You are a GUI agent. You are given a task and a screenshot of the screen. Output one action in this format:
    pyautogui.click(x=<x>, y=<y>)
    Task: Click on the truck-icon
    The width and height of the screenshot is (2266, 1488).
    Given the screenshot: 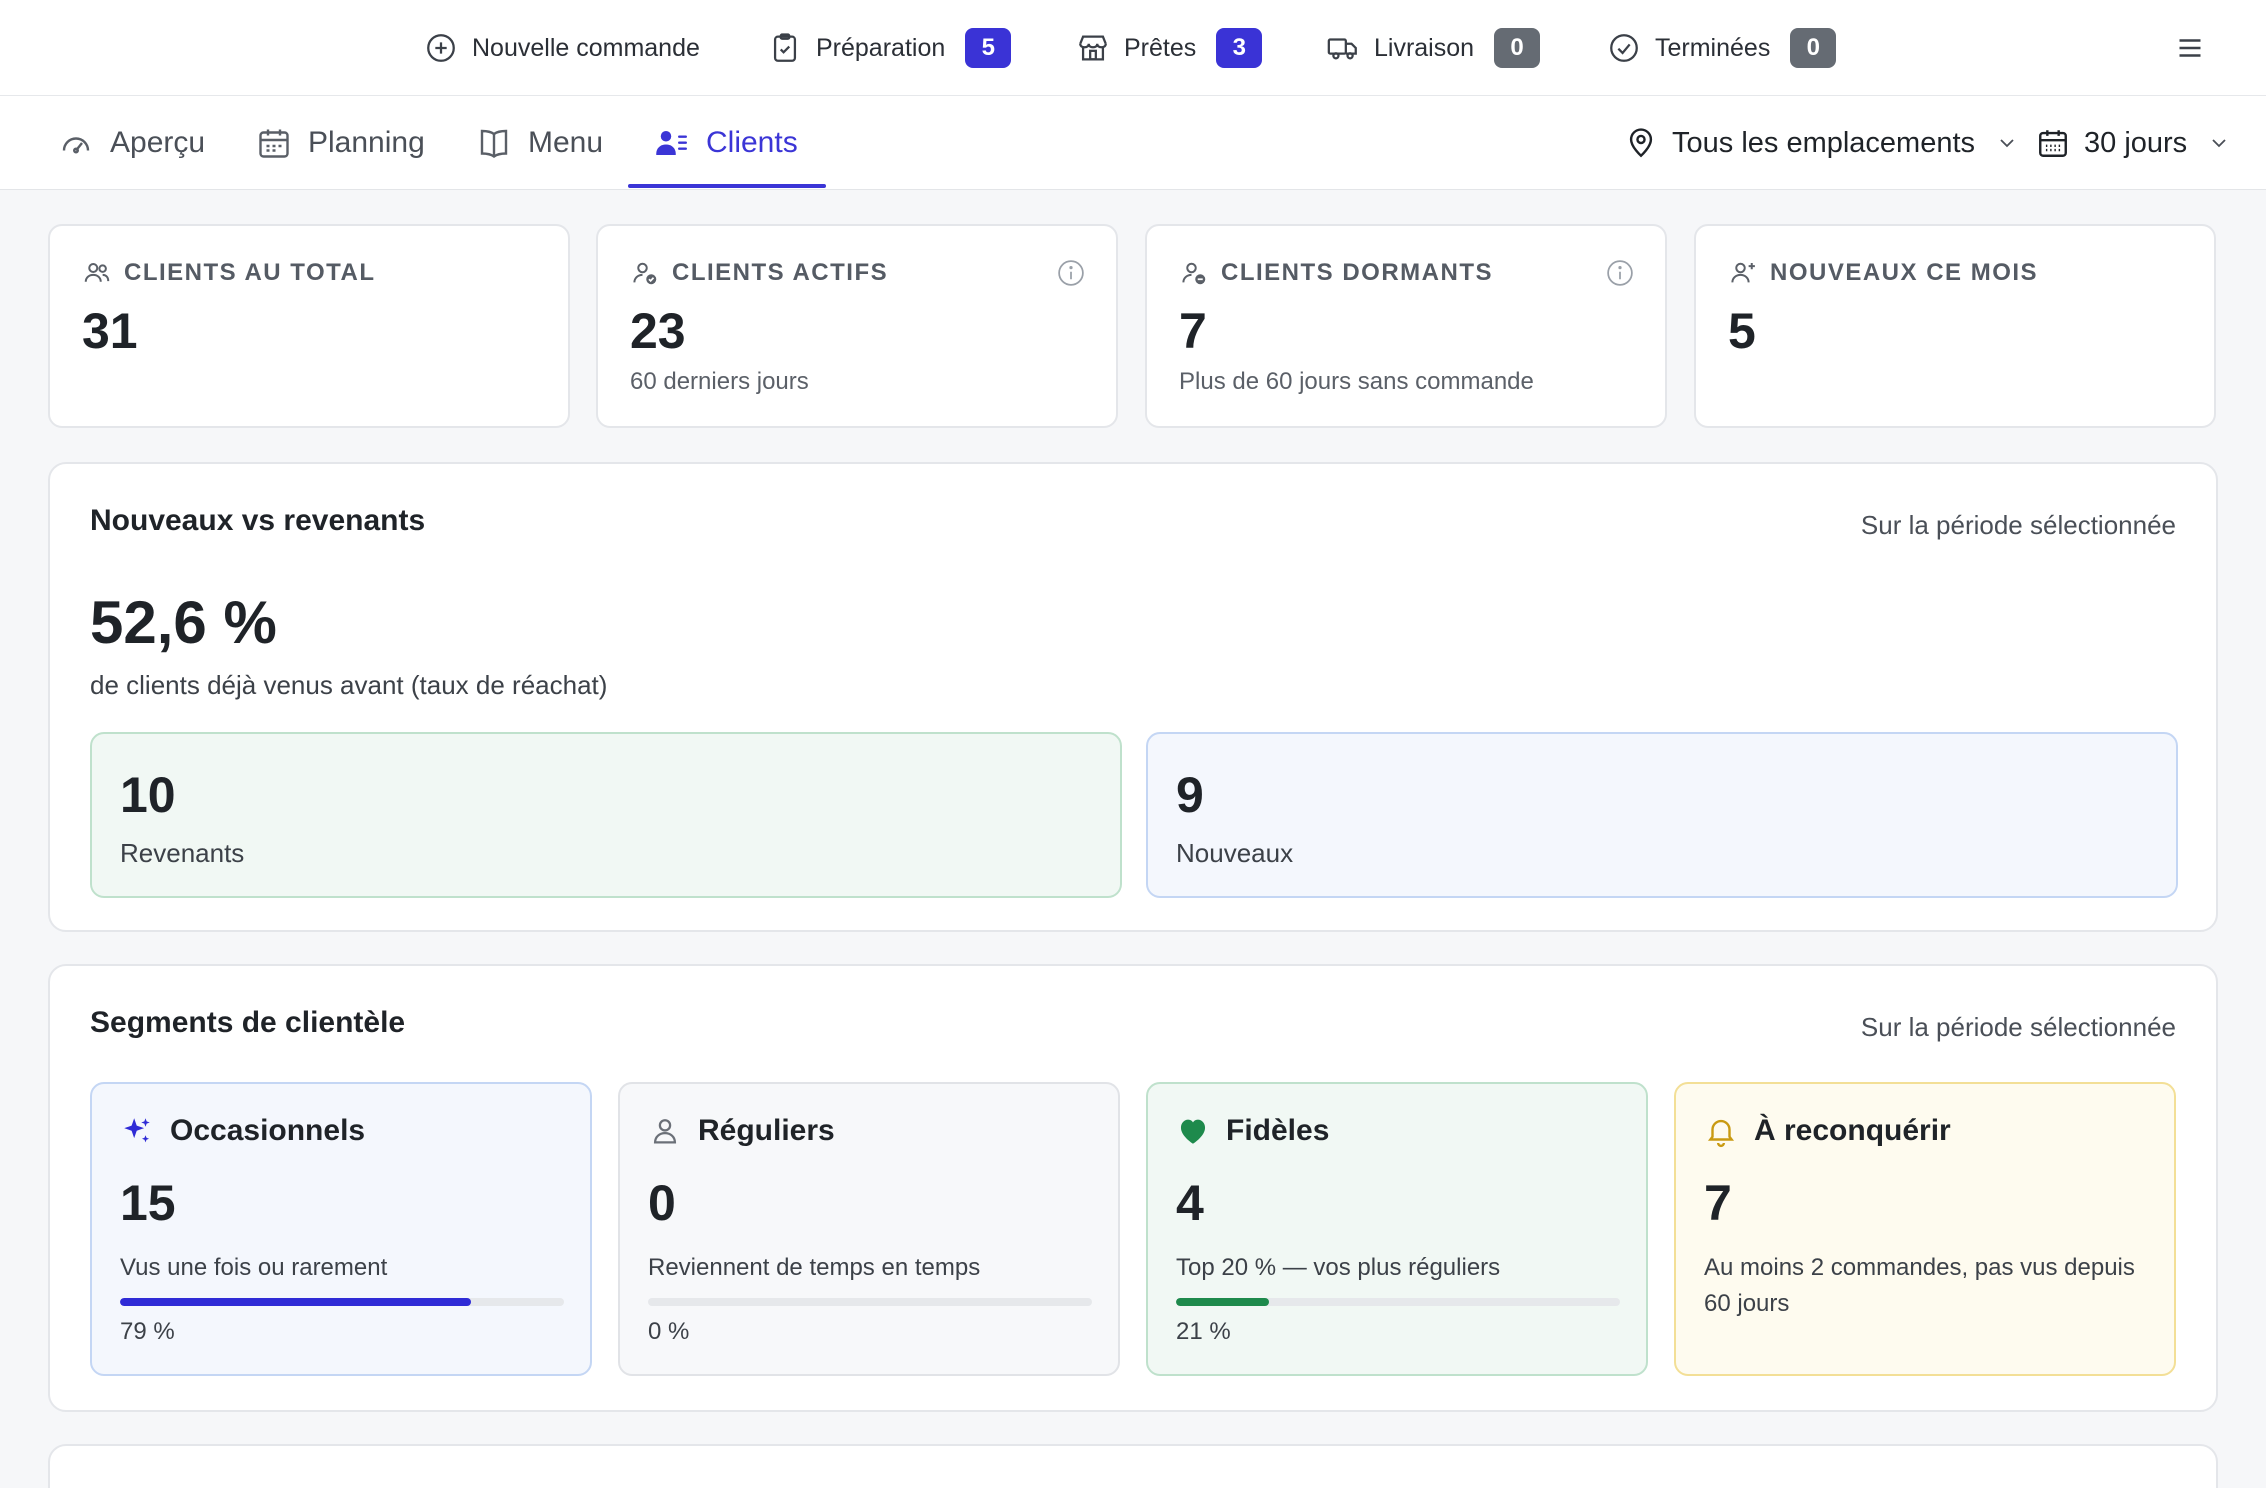 What is the action you would take?
    pyautogui.click(x=1343, y=48)
    